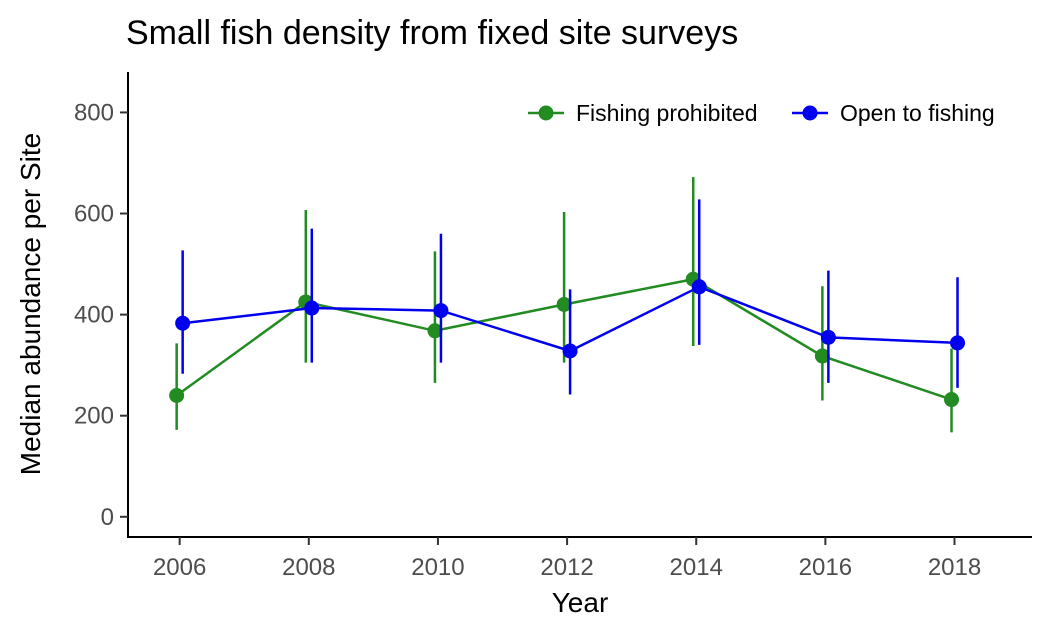  What do you see at coordinates (825, 567) in the screenshot?
I see `x-tick-label: 2016` at bounding box center [825, 567].